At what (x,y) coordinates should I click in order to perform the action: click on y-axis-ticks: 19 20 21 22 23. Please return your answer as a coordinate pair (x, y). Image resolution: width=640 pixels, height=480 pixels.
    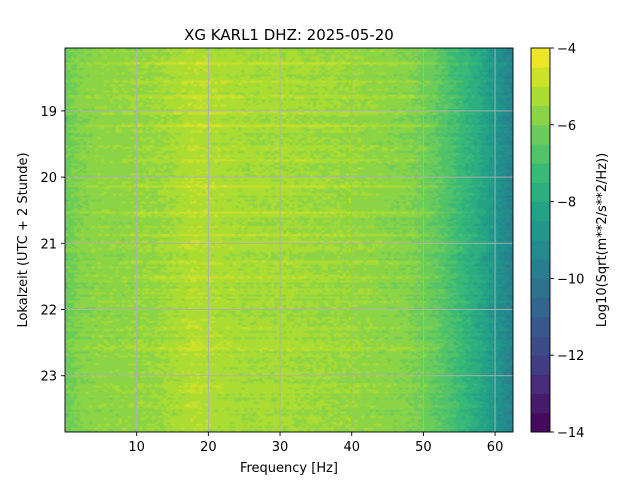
    Looking at the image, I should click on (52, 245).